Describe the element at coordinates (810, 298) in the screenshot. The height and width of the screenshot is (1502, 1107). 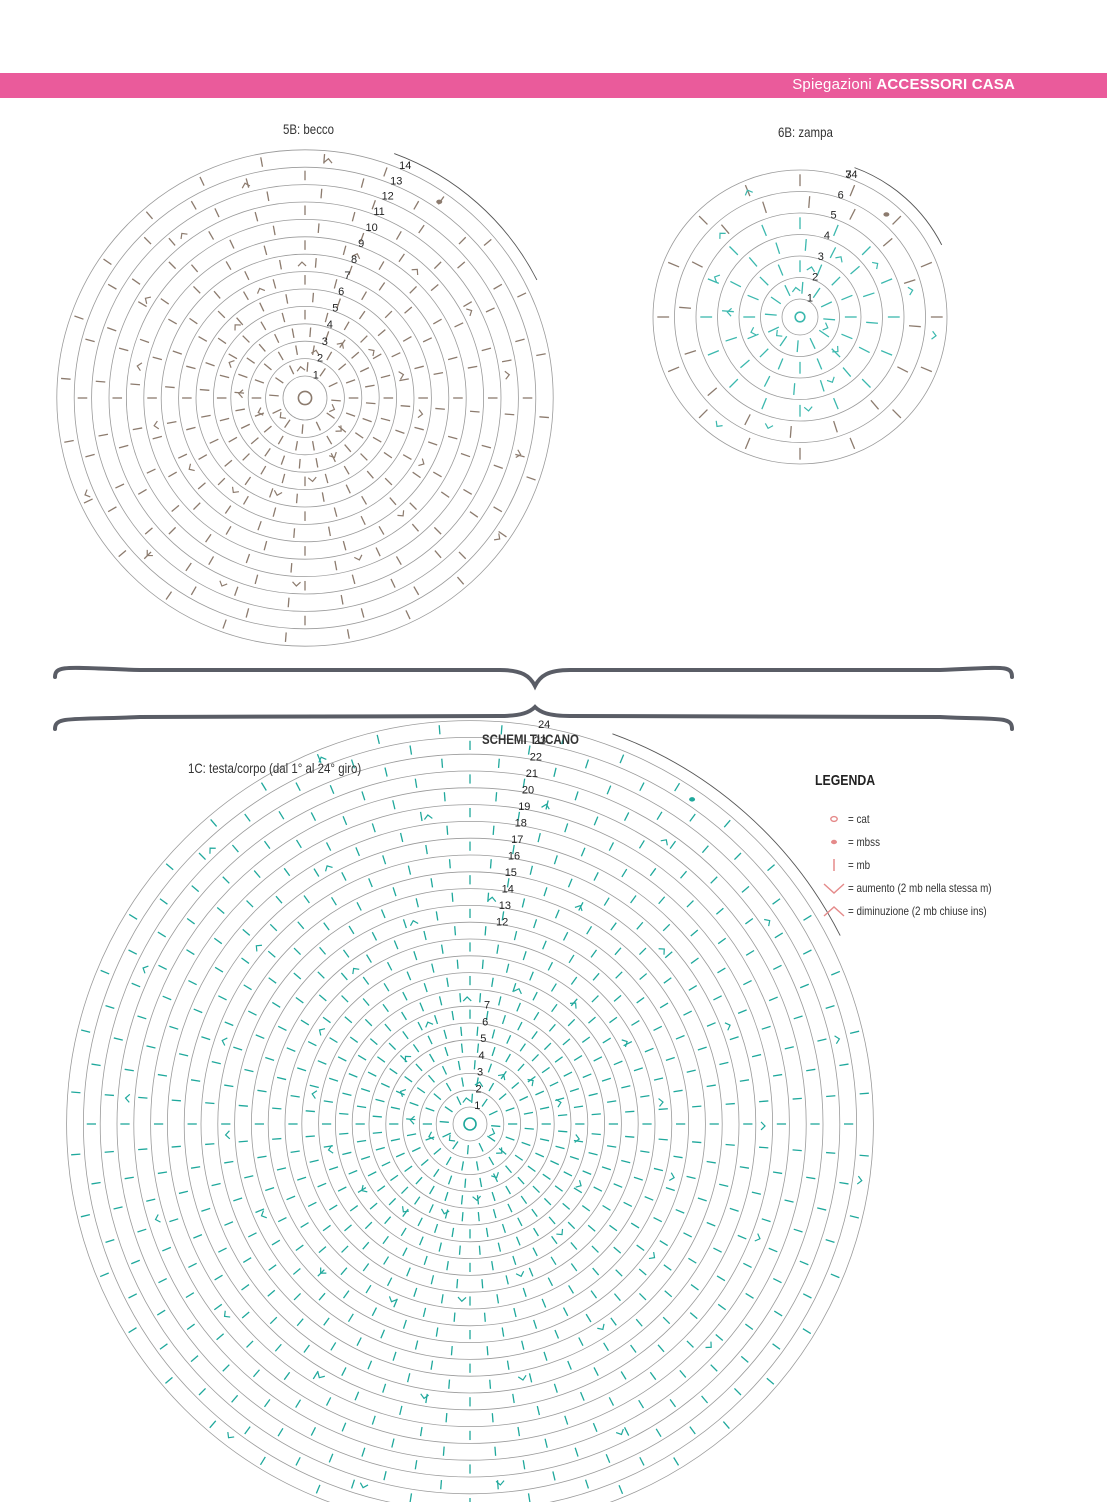
I see `round-number-label: 1` at that location.